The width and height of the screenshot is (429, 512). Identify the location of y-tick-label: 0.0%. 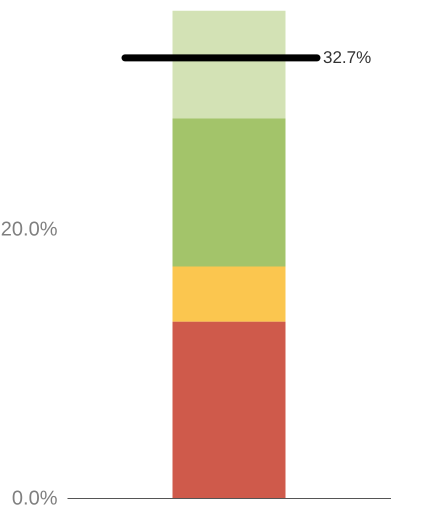
(35, 499).